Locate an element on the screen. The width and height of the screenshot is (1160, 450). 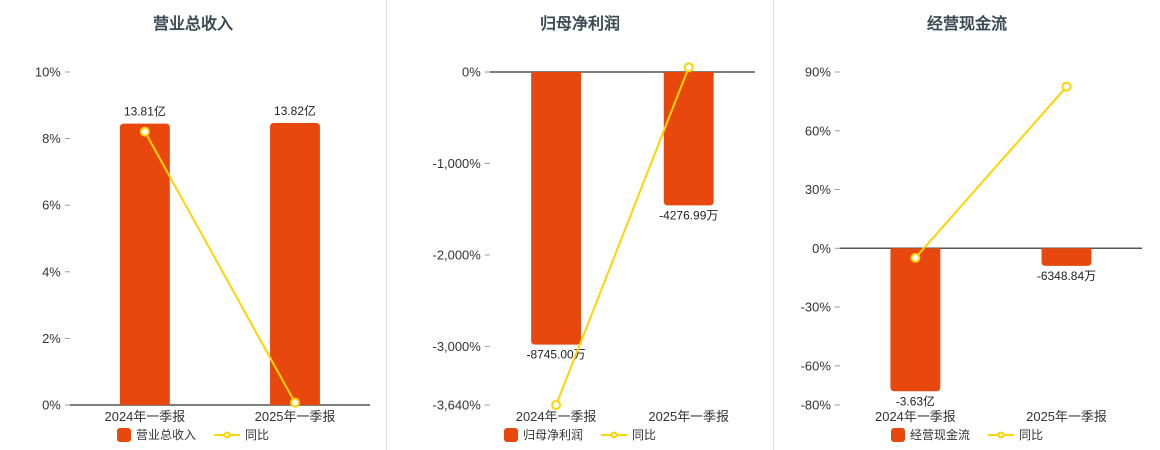
legend-item-bar-series: 营业总收入 is located at coordinates (156, 434).